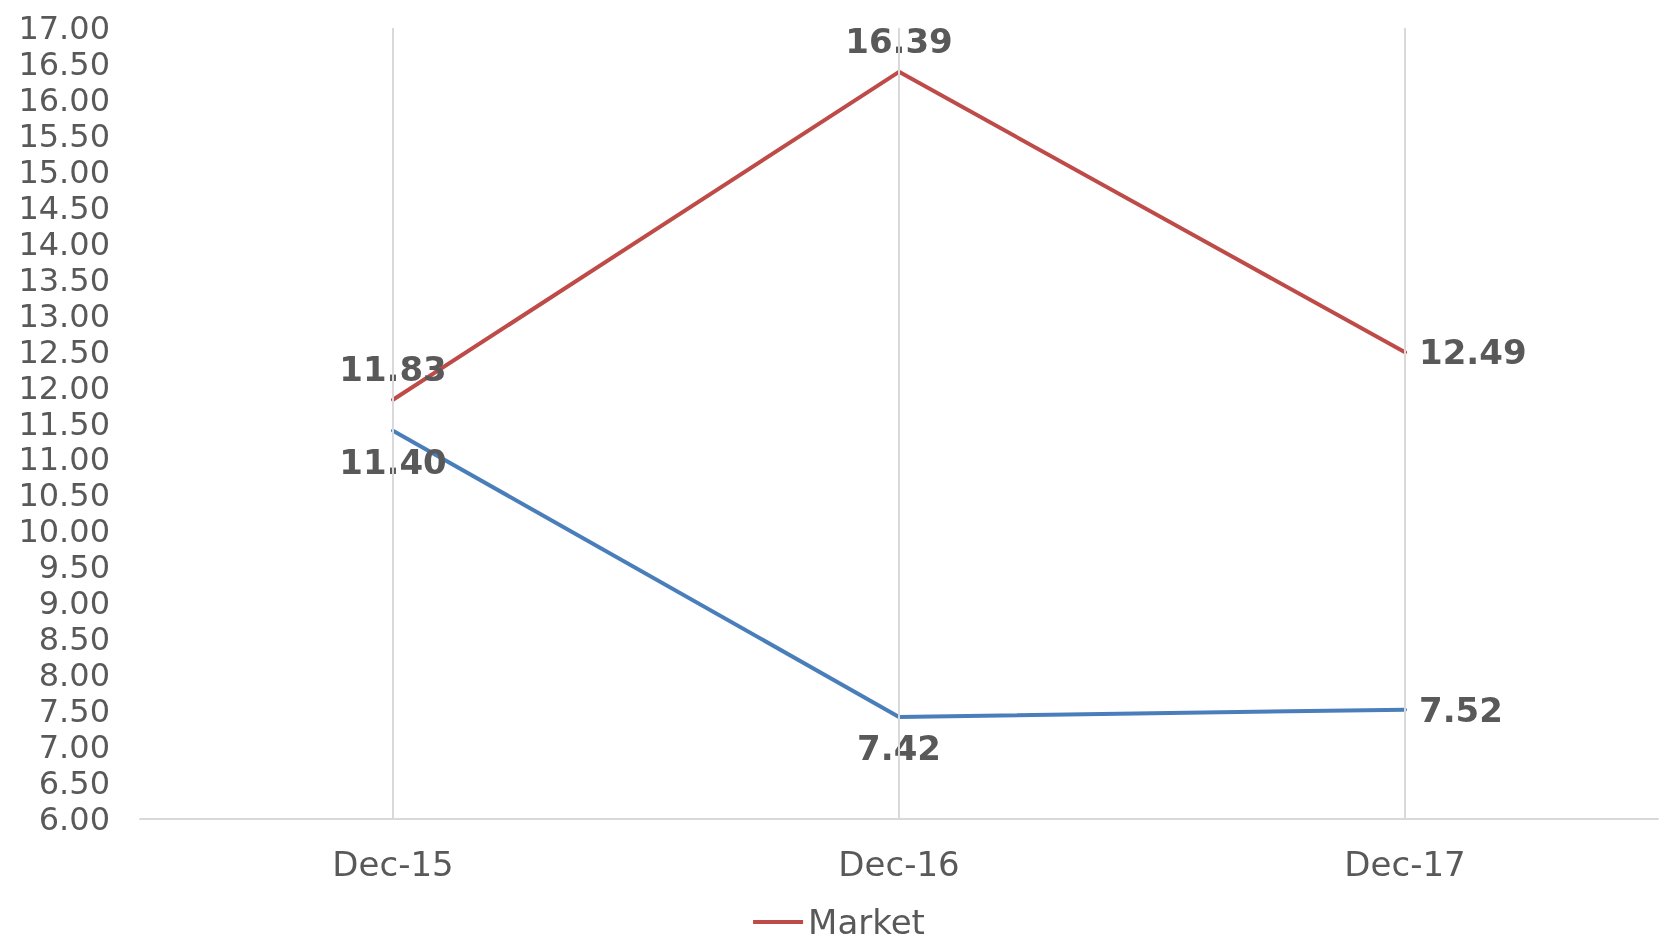 Image resolution: width=1678 pixels, height=949 pixels. What do you see at coordinates (1461, 709) in the screenshot?
I see `data-label: 7.52` at bounding box center [1461, 709].